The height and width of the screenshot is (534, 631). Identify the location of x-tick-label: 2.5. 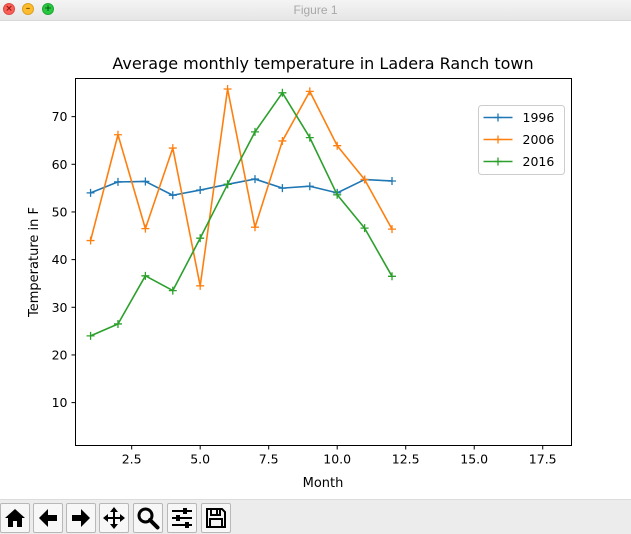
(132, 459).